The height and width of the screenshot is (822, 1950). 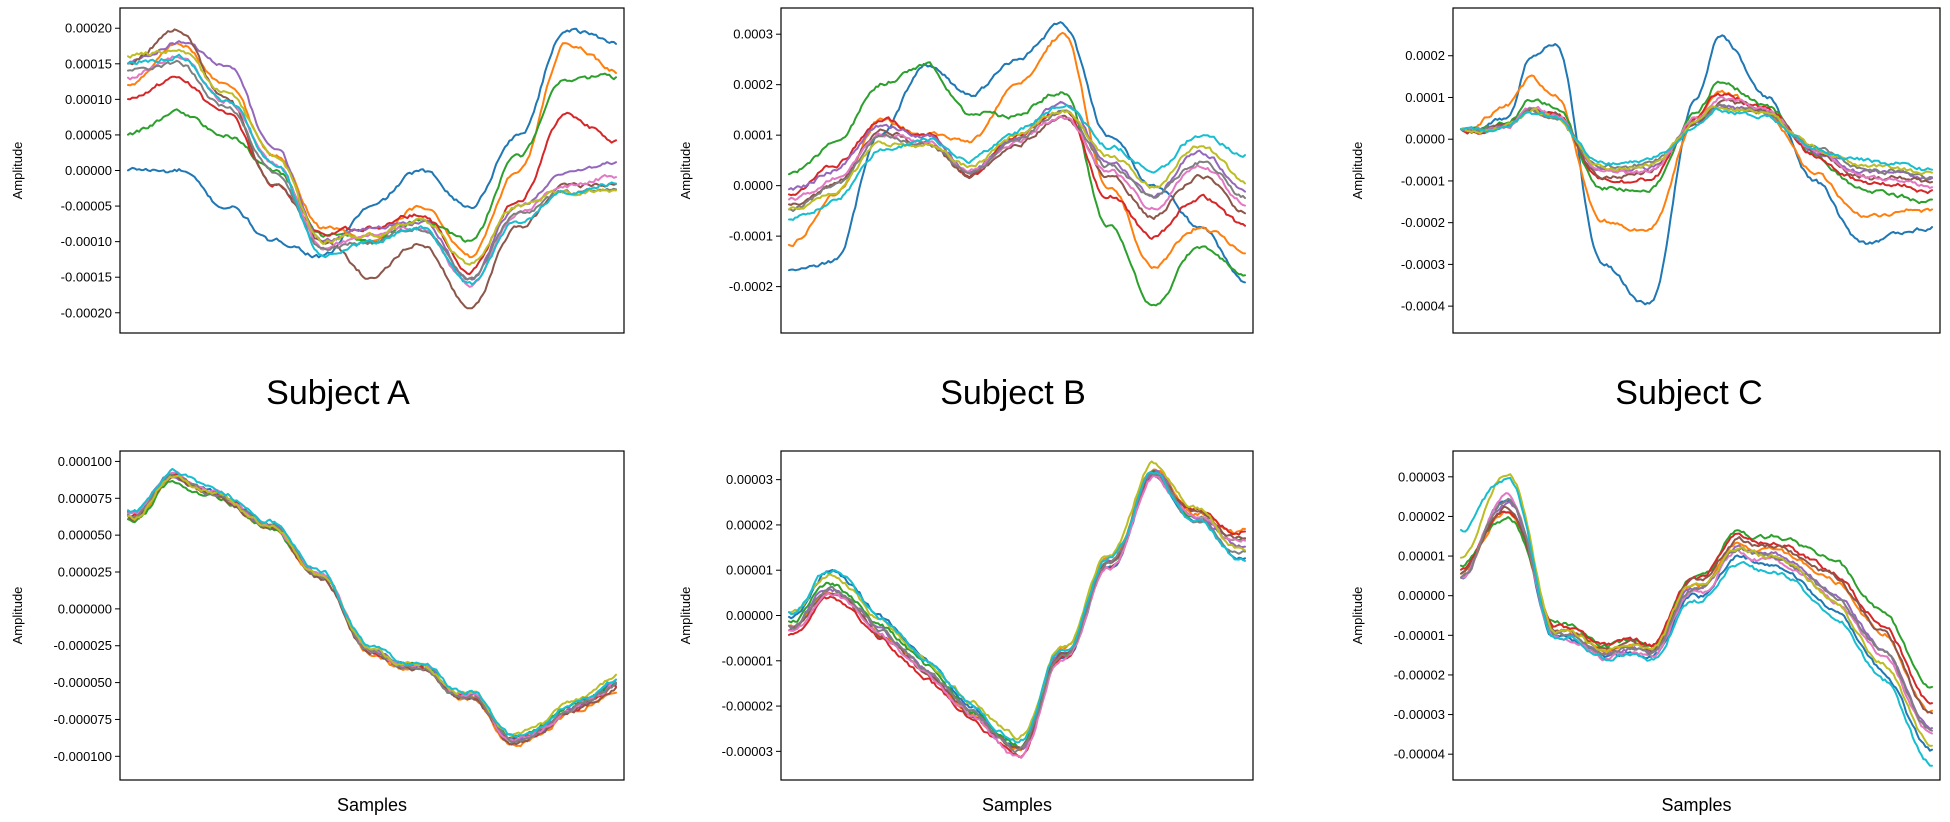 I want to click on ytick-label: -0.00020, so click(x=86, y=312).